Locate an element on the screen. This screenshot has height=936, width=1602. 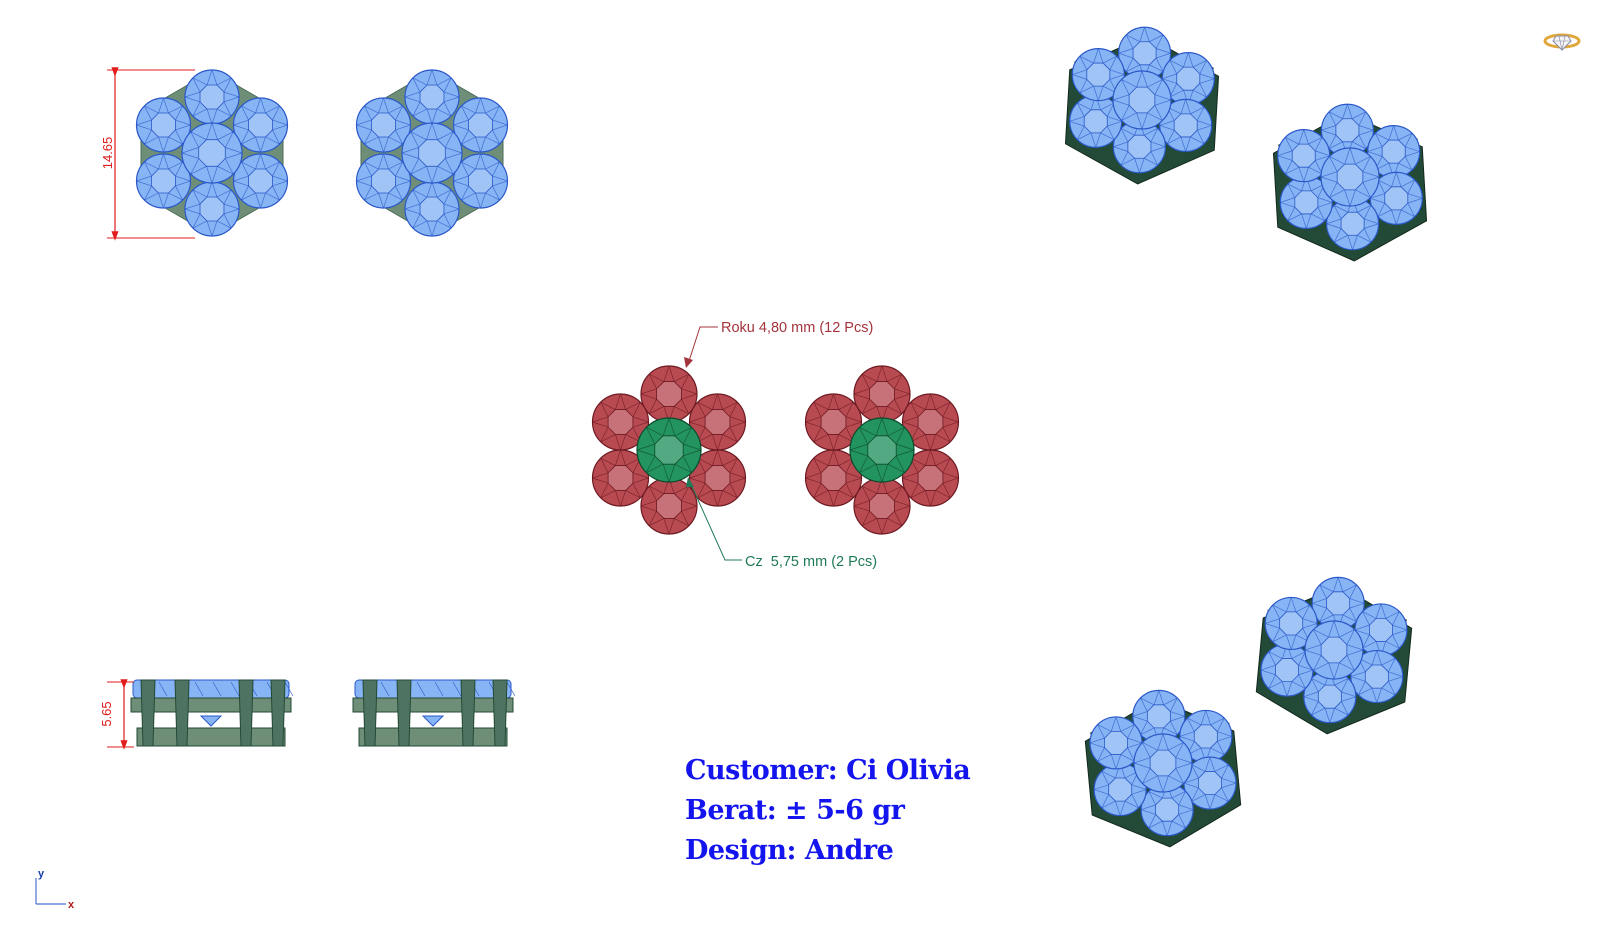
callout-cz-text: Cz 5,75 mm (2 Pcs) is located at coordinates (811, 562).